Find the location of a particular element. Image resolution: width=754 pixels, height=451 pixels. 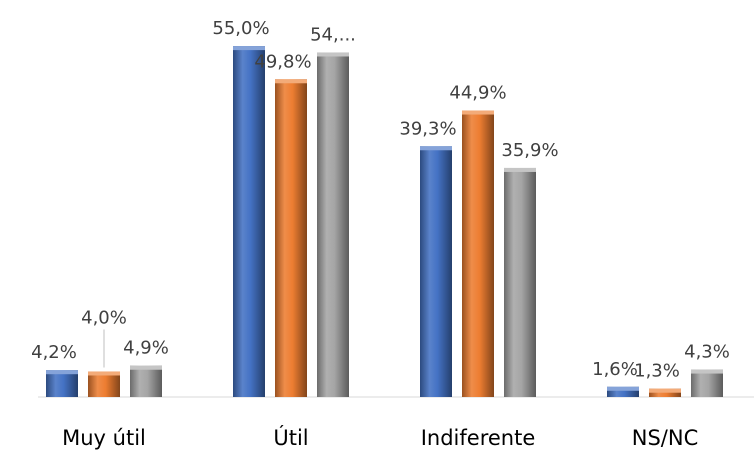

bar-ns-nc-s2 is located at coordinates (665, 392).